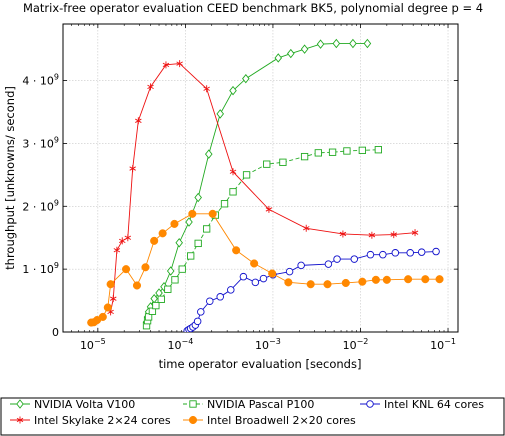 The width and height of the screenshot is (505, 436). What do you see at coordinates (38, 269) in the screenshot?
I see `y-tick-label-base: 1 · 10` at bounding box center [38, 269].